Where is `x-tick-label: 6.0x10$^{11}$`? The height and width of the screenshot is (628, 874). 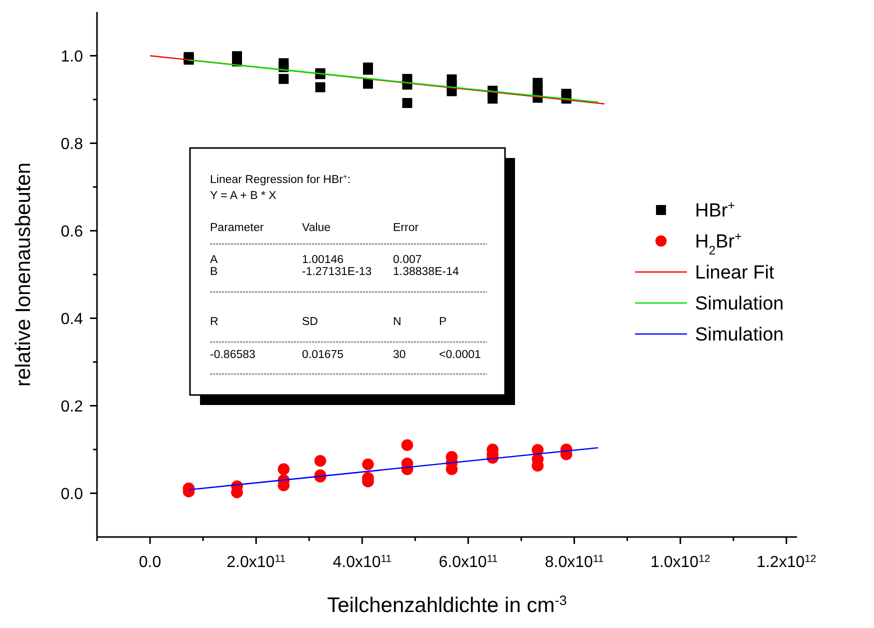 x-tick-label: 6.0x10$^{11}$ is located at coordinates (468, 562).